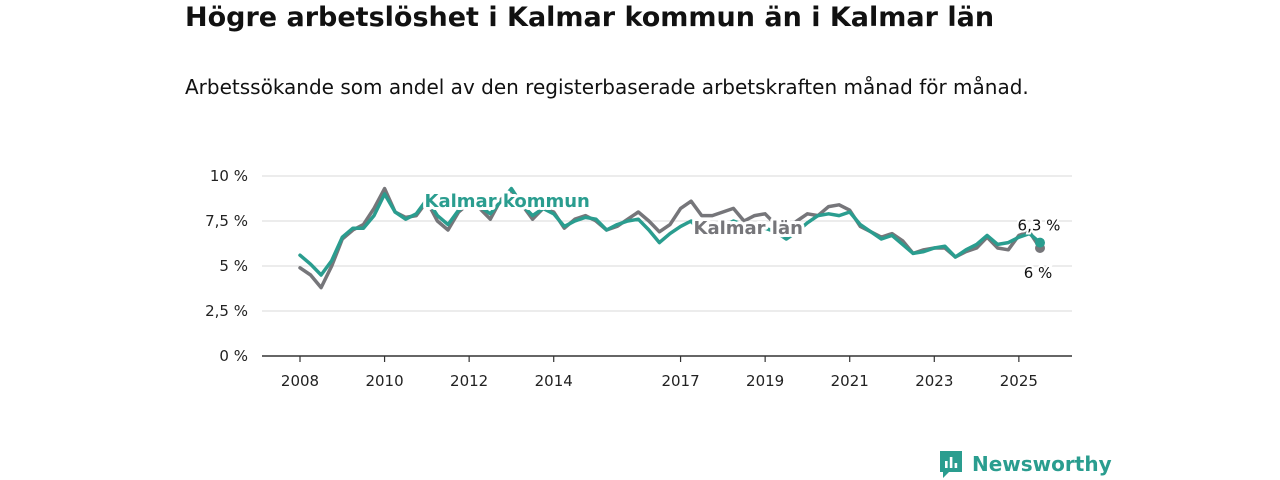 This screenshot has height=480, width=1280. Describe the element at coordinates (680, 381) in the screenshot. I see `x-tick-label: 2017` at that location.